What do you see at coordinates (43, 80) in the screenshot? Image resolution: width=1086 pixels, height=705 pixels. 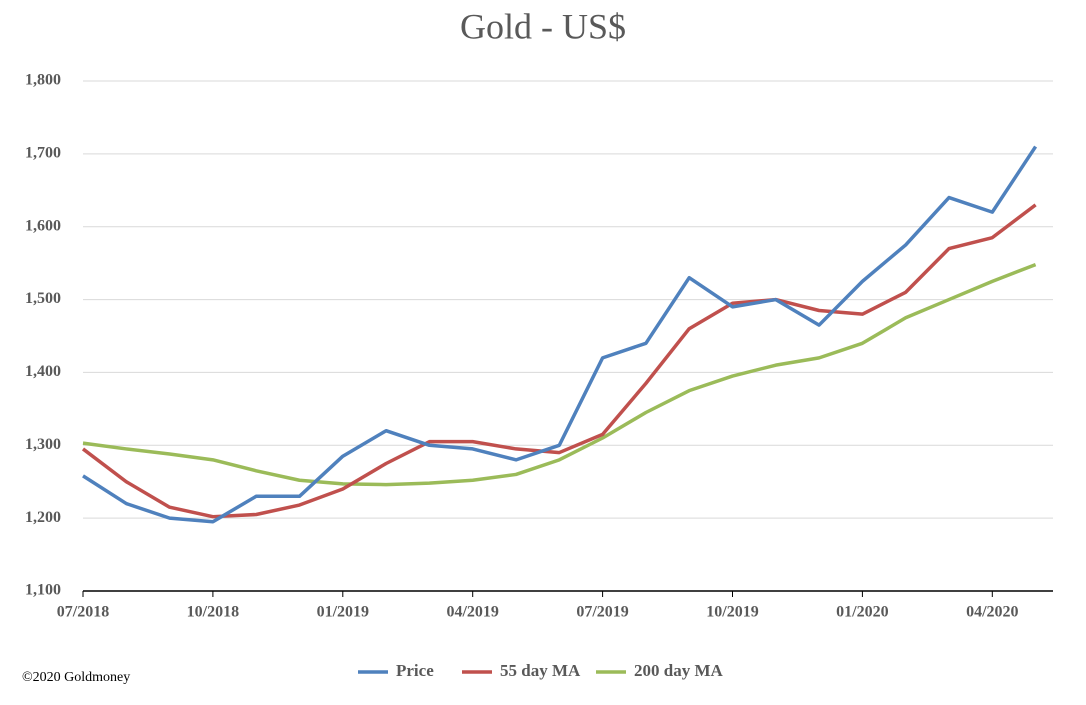 I see `y-tick-label: 1,800` at bounding box center [43, 80].